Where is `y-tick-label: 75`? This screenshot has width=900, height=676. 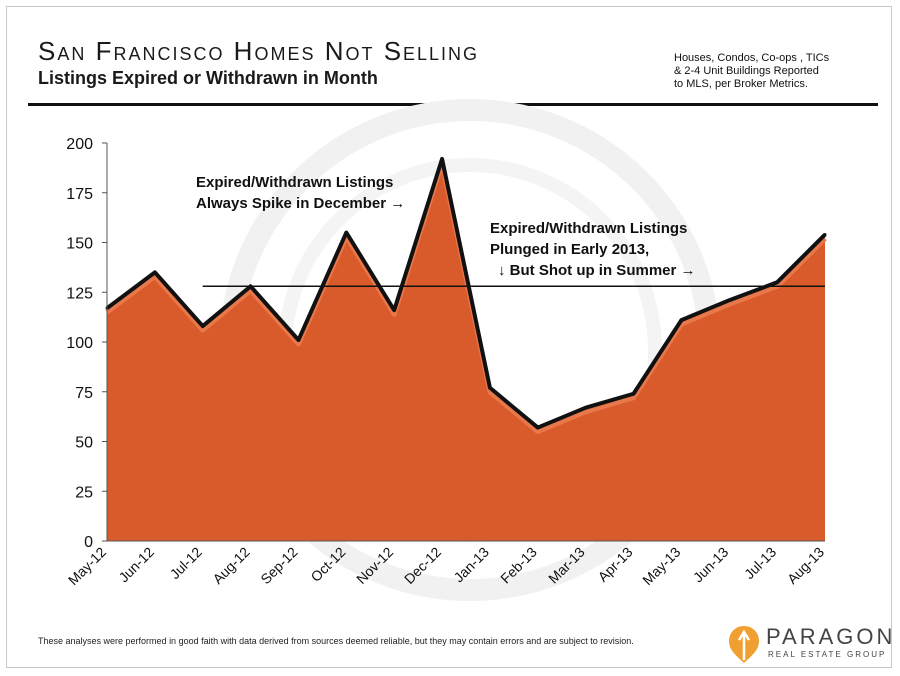 y-tick-label: 75 is located at coordinates (84, 393).